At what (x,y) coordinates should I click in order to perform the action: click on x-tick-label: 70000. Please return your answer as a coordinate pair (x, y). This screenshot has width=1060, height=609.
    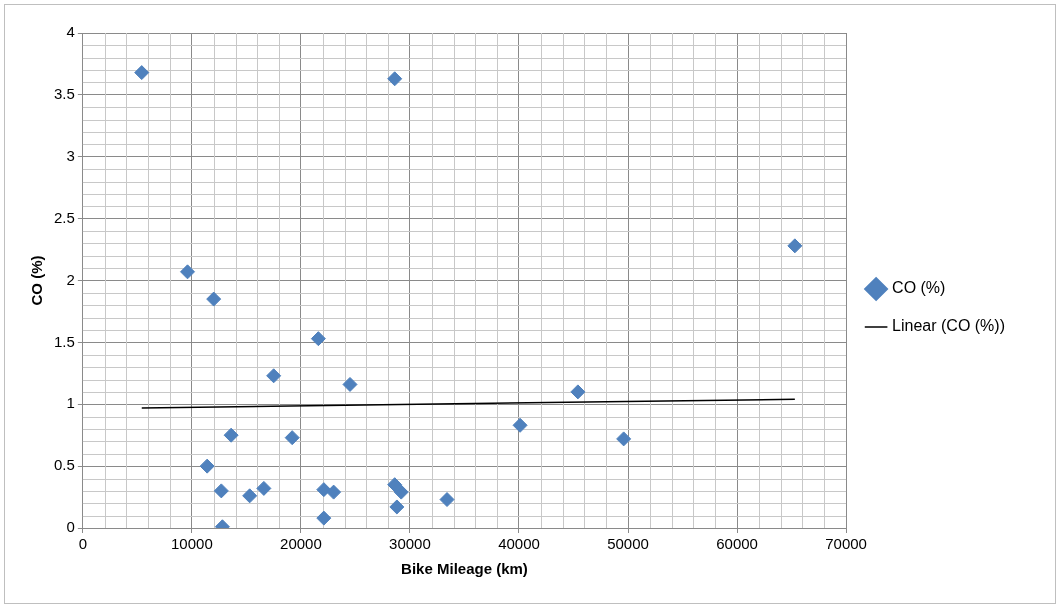
    Looking at the image, I should click on (846, 544).